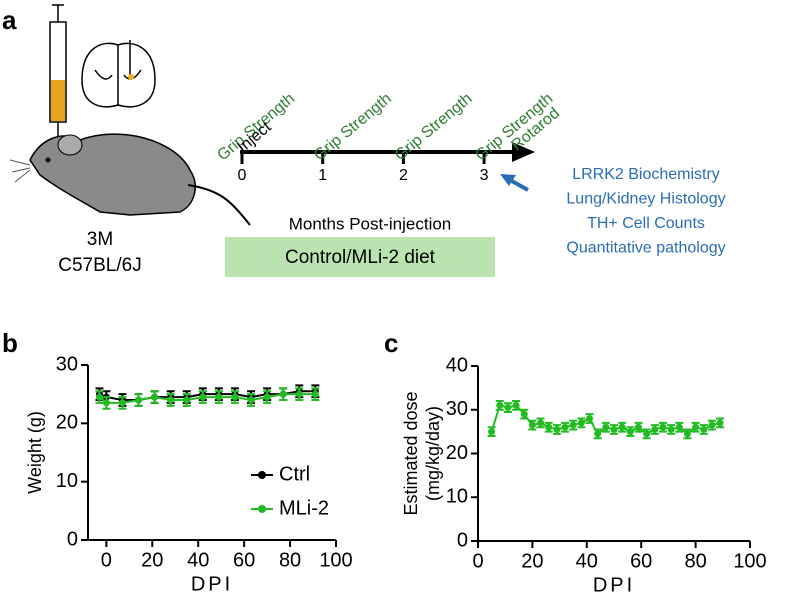  Describe the element at coordinates (322, 175) in the screenshot. I see `timeline-tick-label: 1` at that location.